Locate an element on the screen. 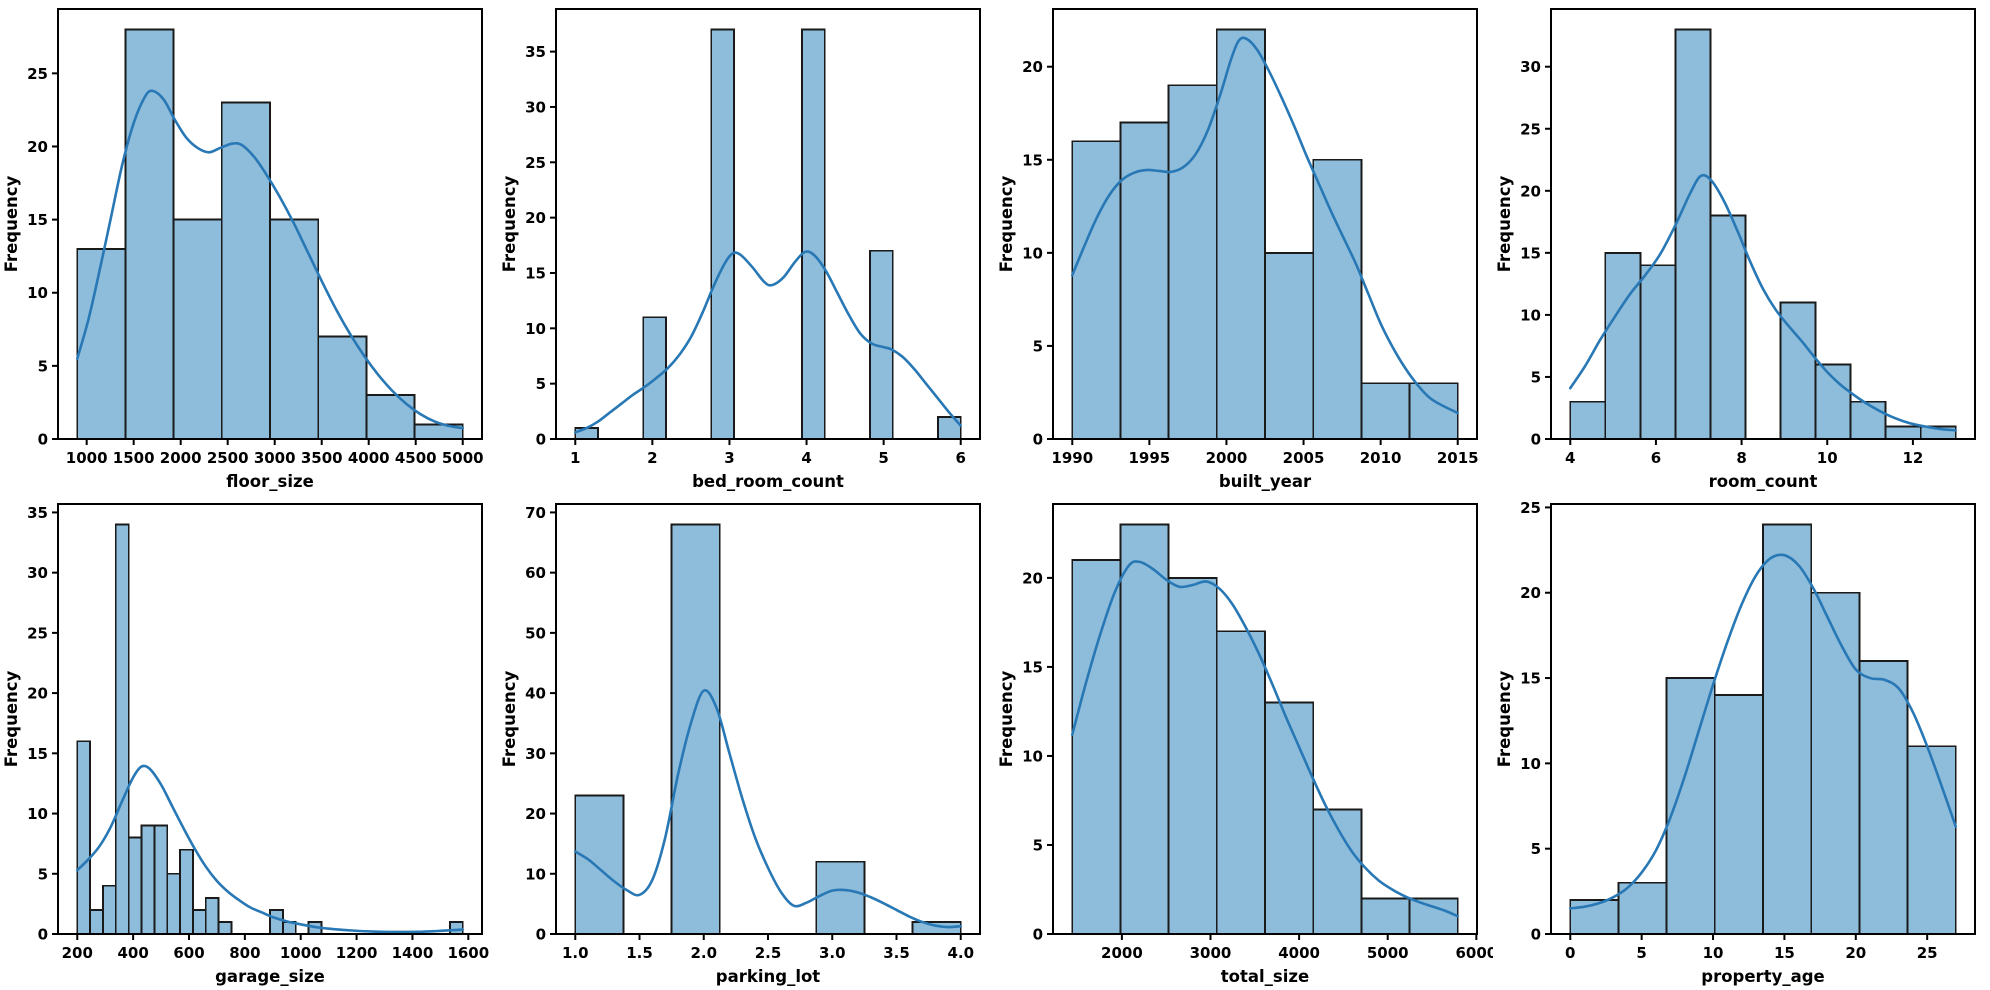 The image size is (1990, 990). x-tick-label: 800 is located at coordinates (244, 953).